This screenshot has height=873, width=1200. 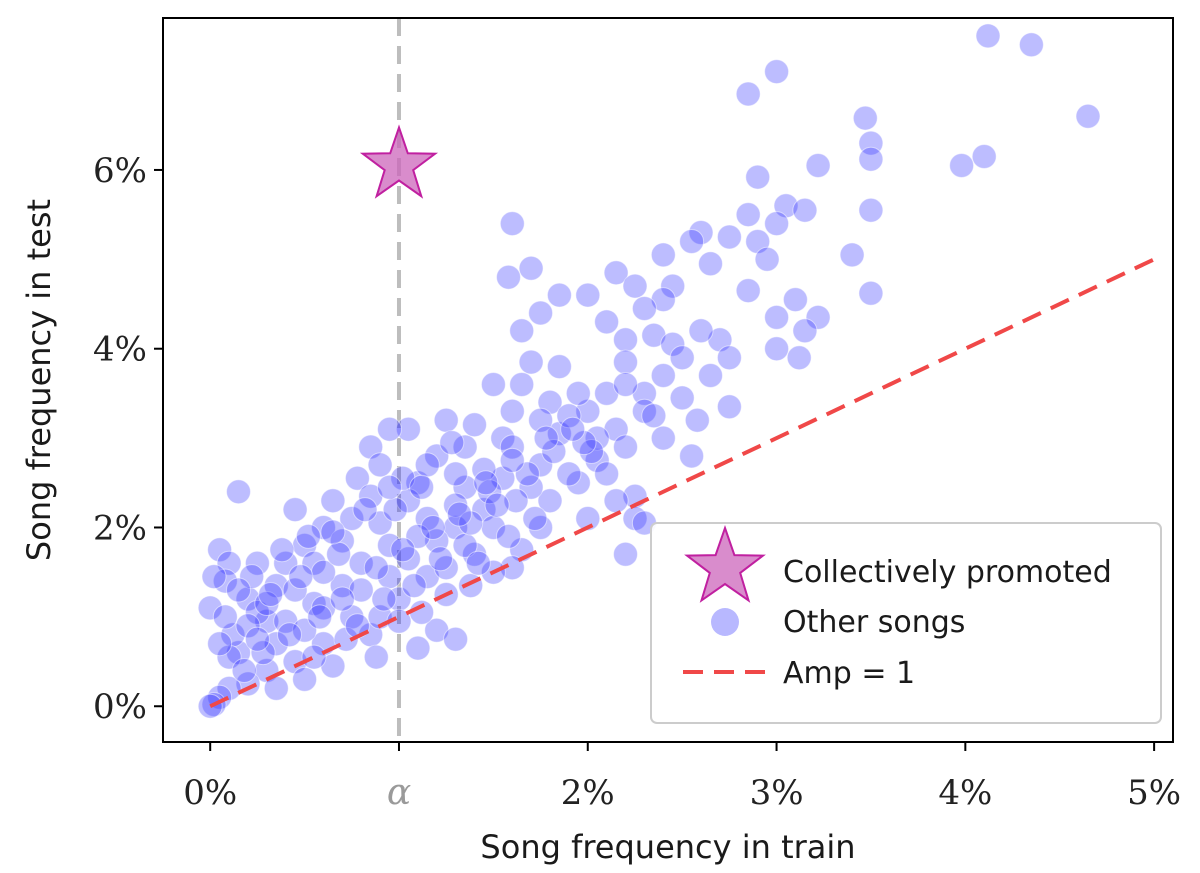 I want to click on legend-star-marker, so click(x=725, y=563).